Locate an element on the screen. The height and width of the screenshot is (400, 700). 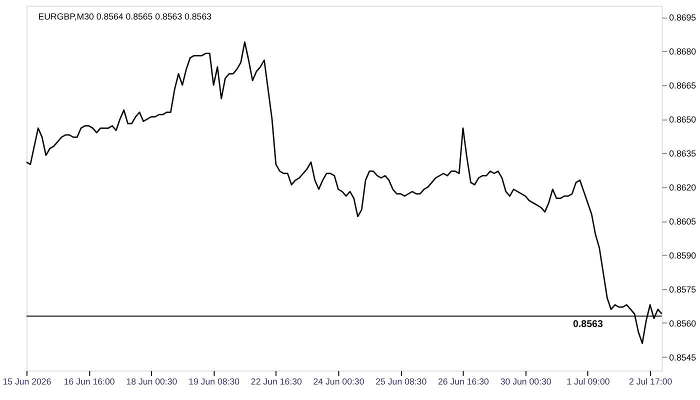
text: EURGBP,M30 0.8564 0.8565 0.8563 0.8563 is located at coordinates (125, 17).